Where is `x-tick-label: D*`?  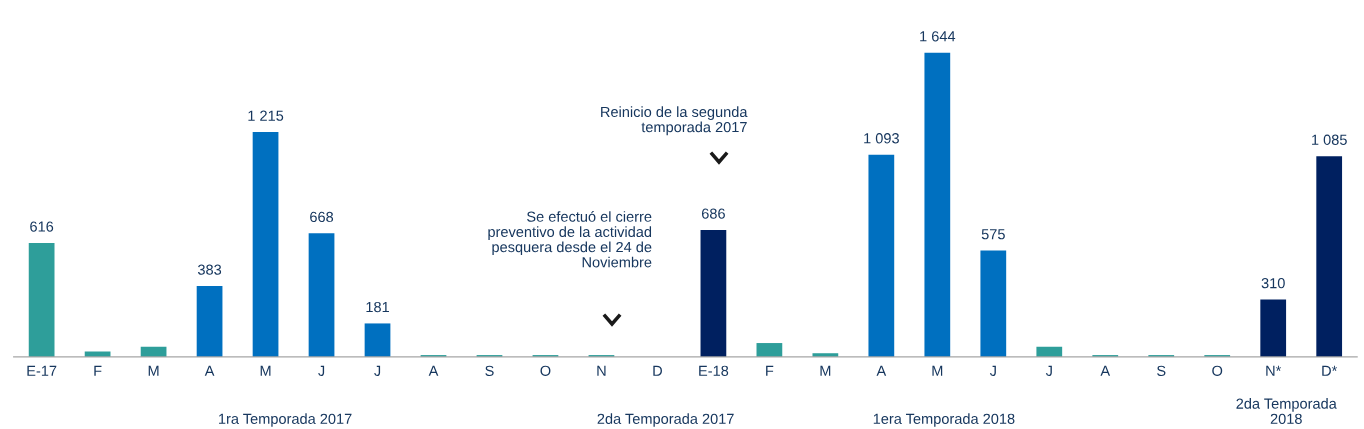 x-tick-label: D* is located at coordinates (1330, 370).